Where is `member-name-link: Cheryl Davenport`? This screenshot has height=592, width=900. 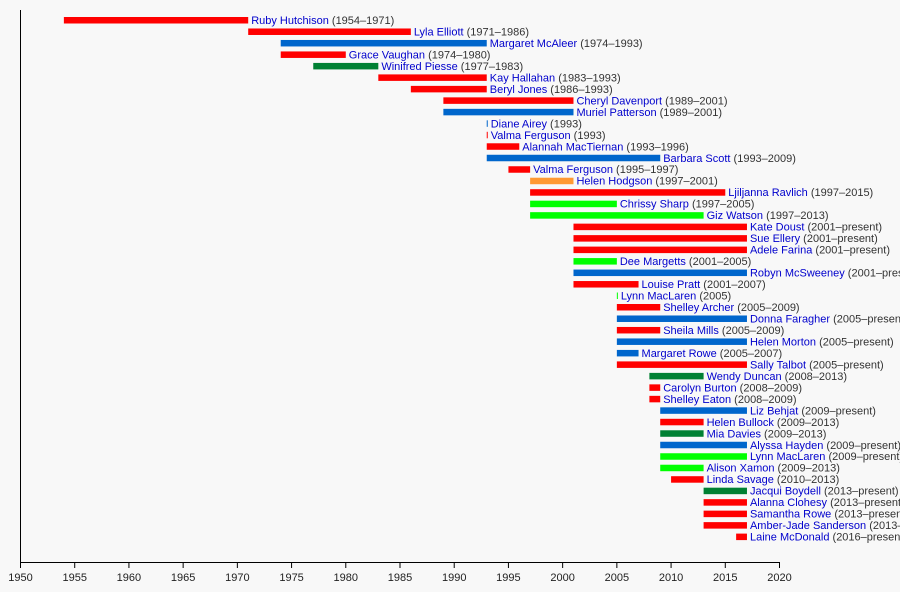 member-name-link: Cheryl Davenport is located at coordinates (619, 101).